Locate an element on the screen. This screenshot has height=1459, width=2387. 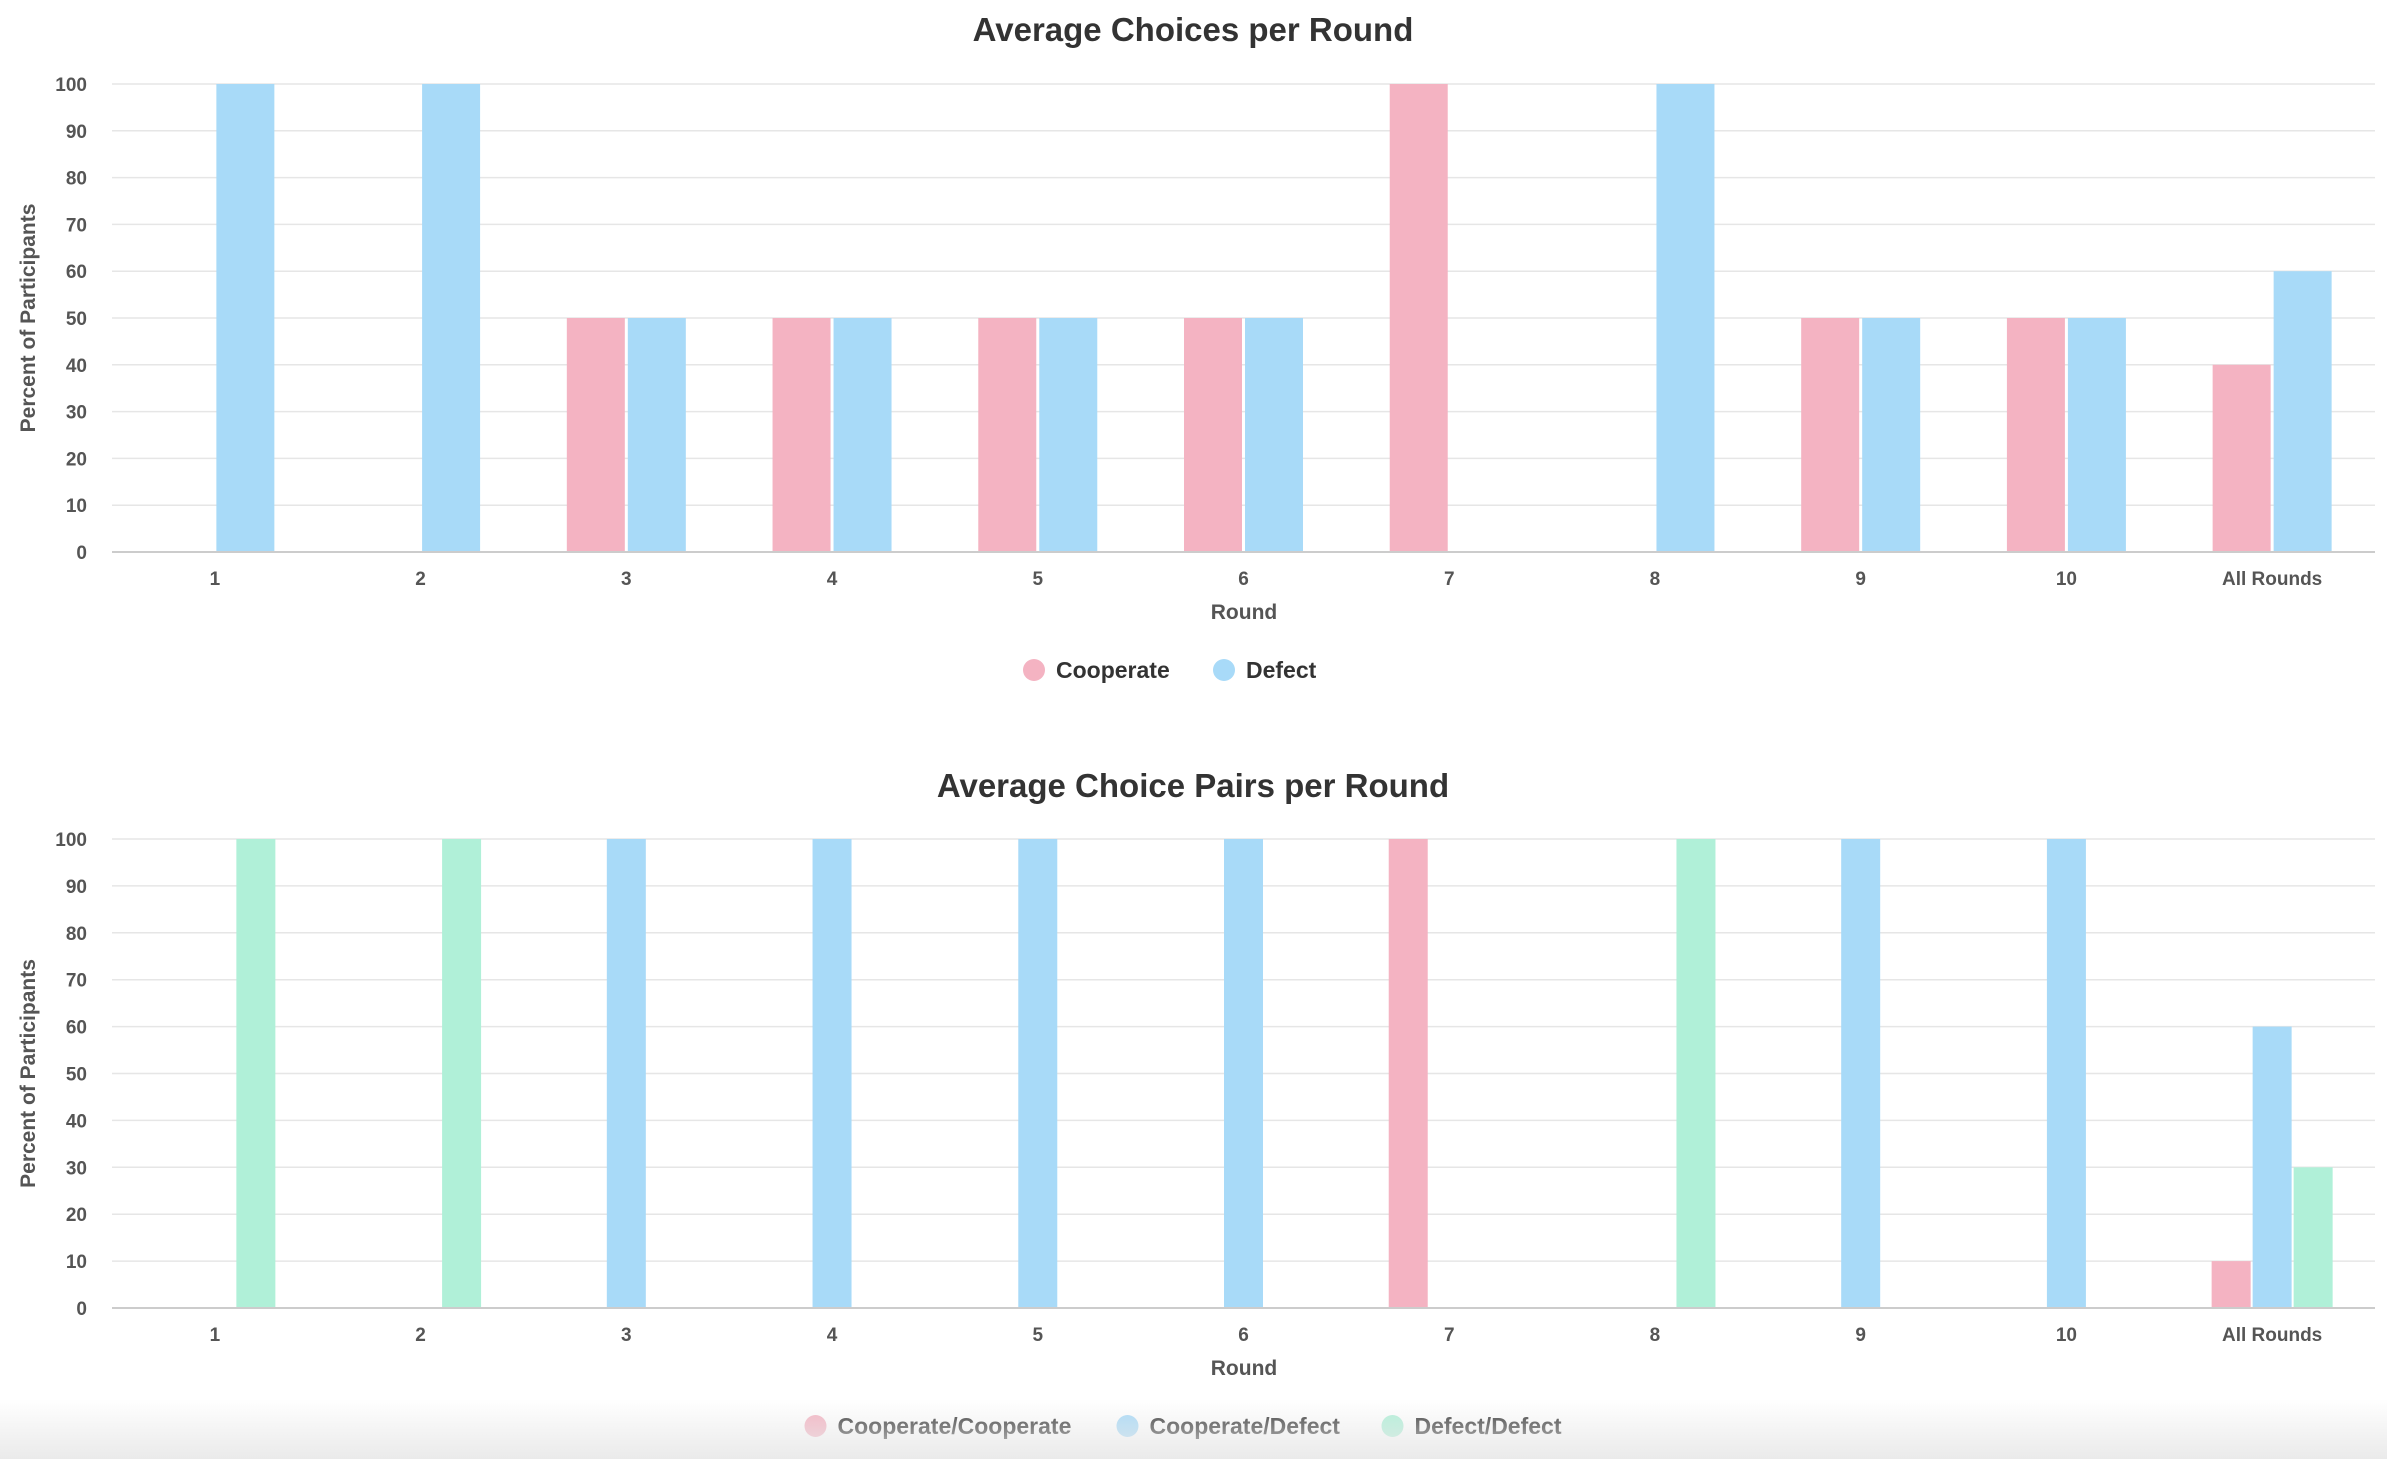
legend-item-cooperate: Cooperate is located at coordinates (1096, 670).